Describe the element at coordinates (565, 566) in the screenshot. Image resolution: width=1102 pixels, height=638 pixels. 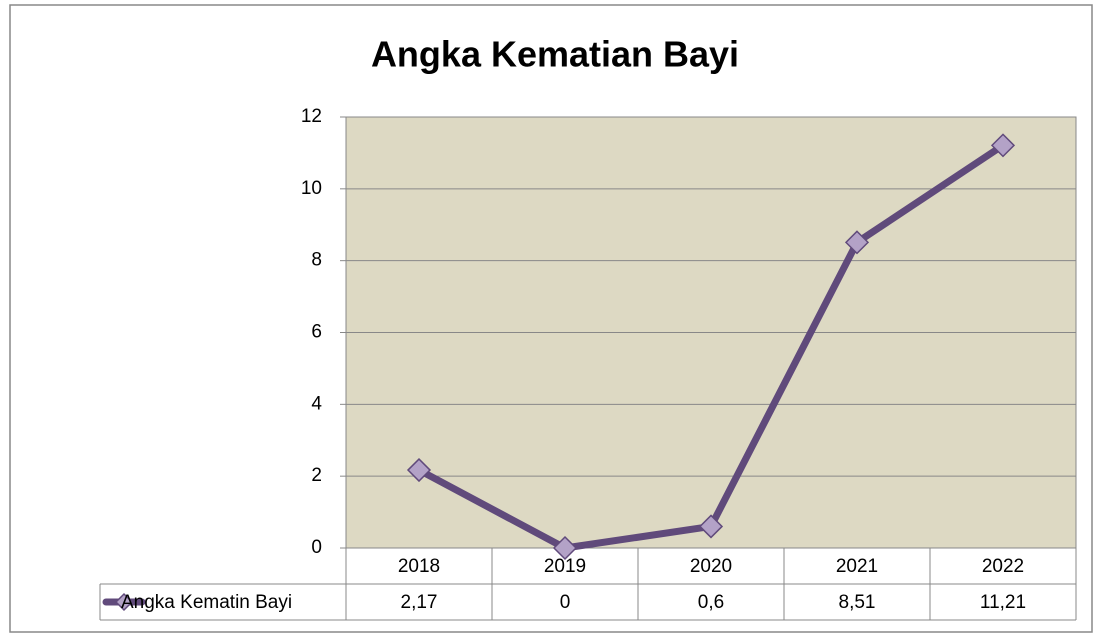
I see `x-tick-label: 2019` at that location.